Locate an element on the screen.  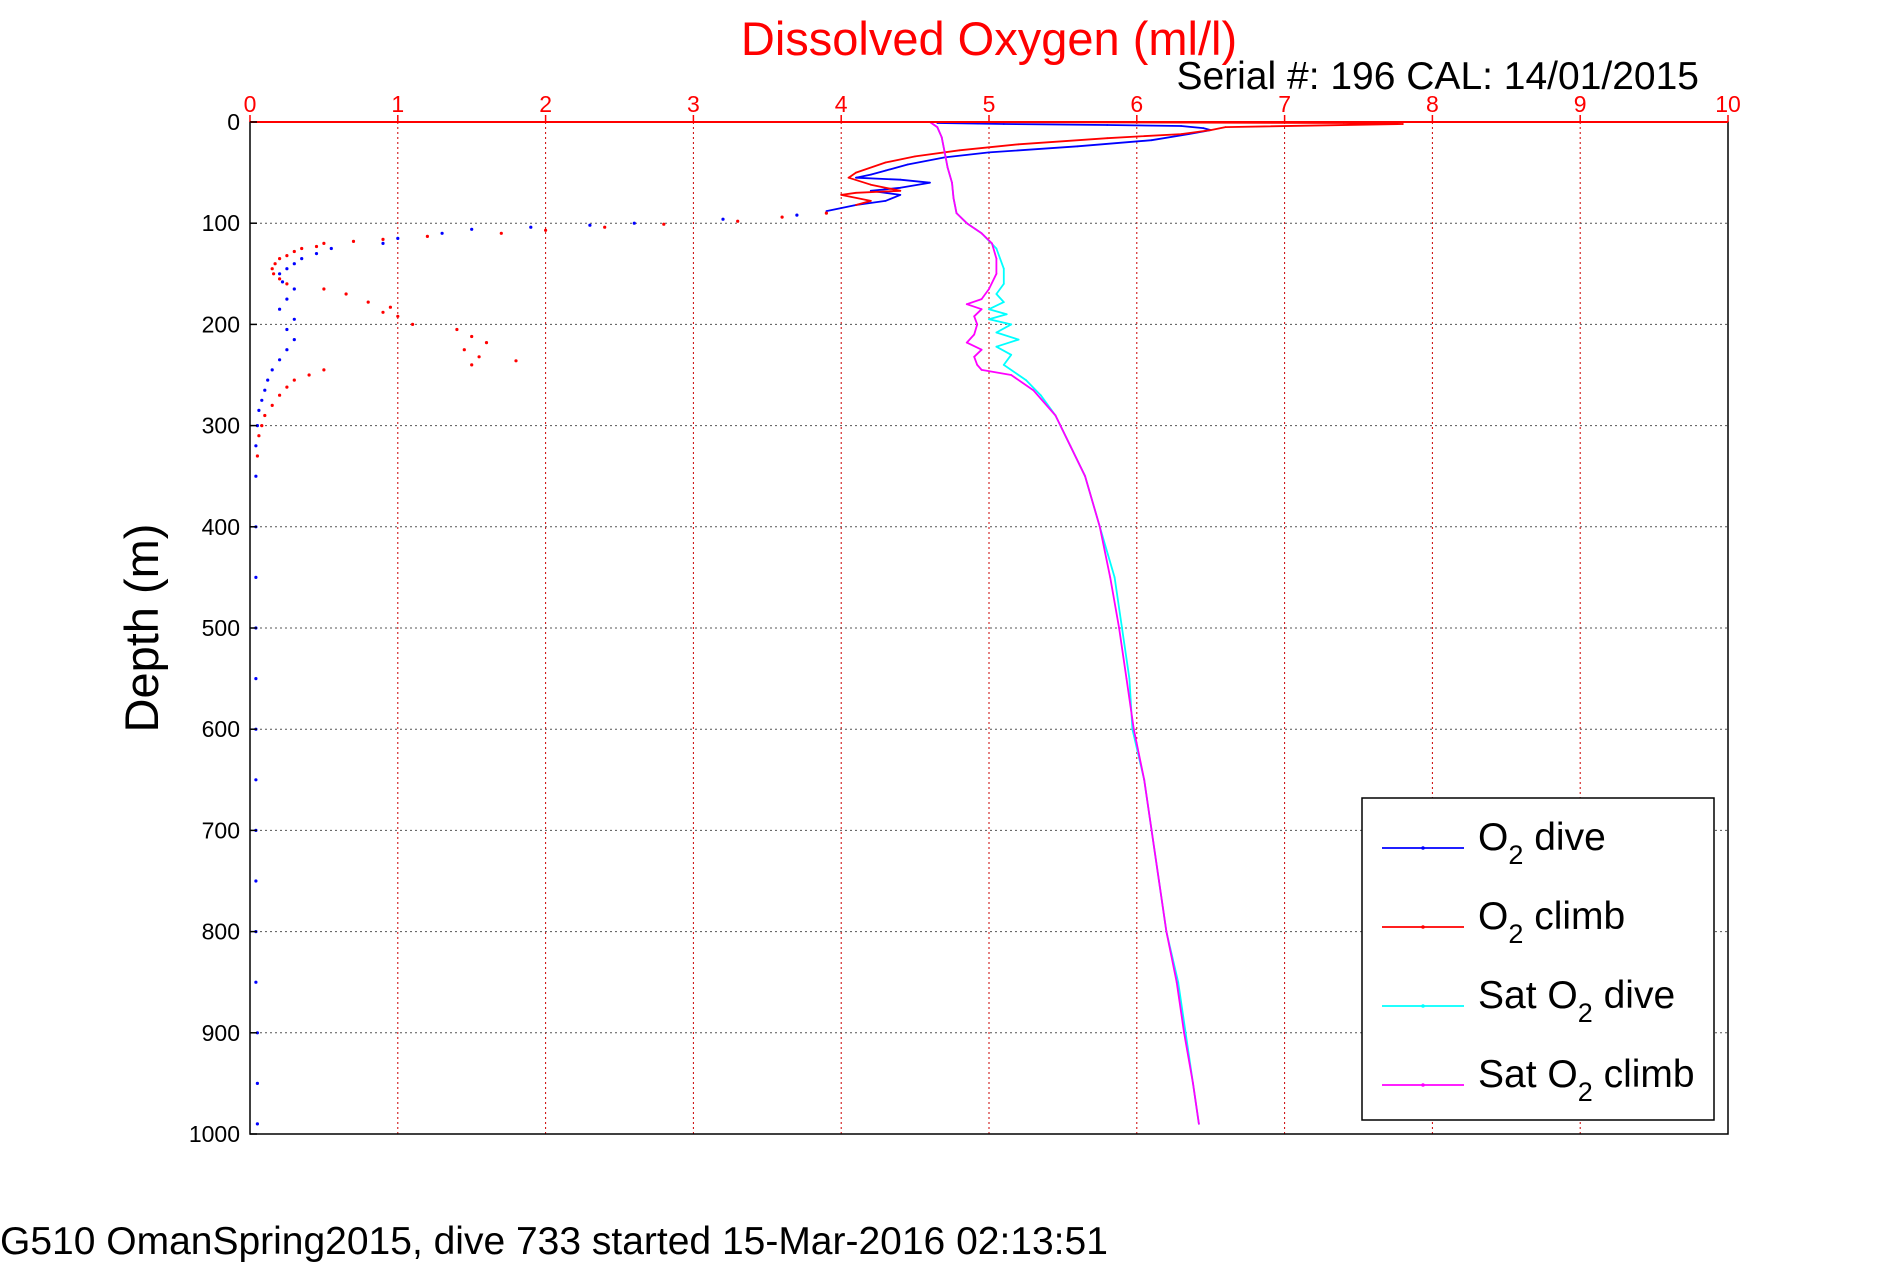
legend-entry: Sat O2 dive is located at coordinates (1528, 1001).